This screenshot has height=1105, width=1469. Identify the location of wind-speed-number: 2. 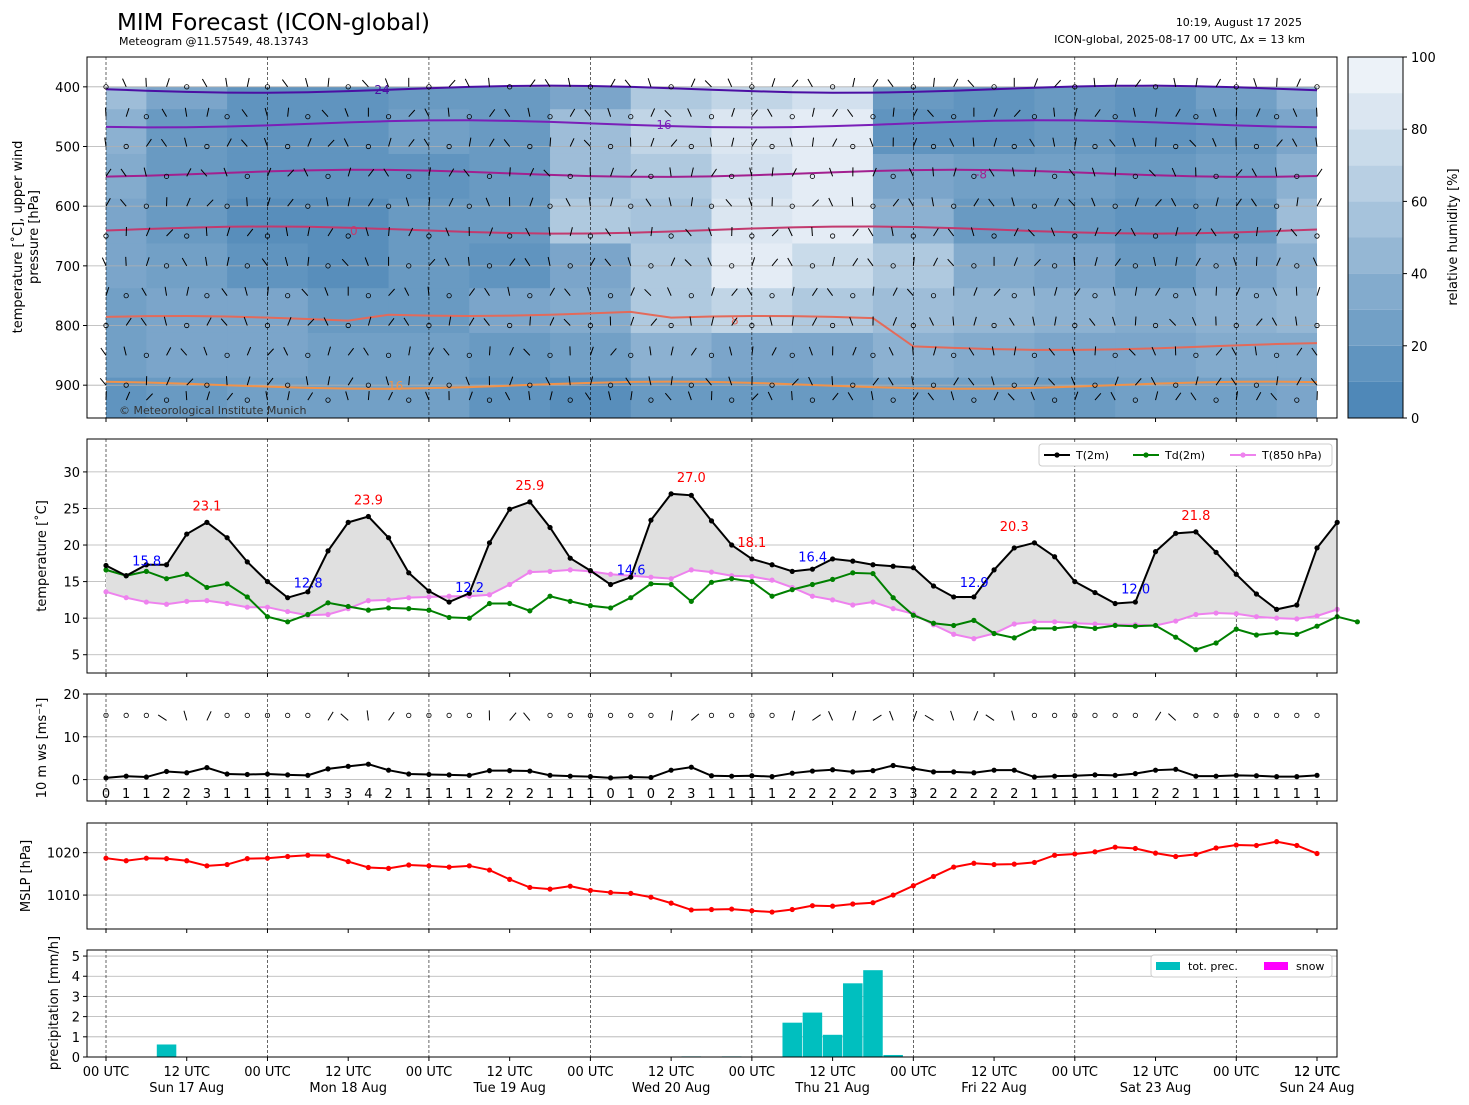
(1155, 794).